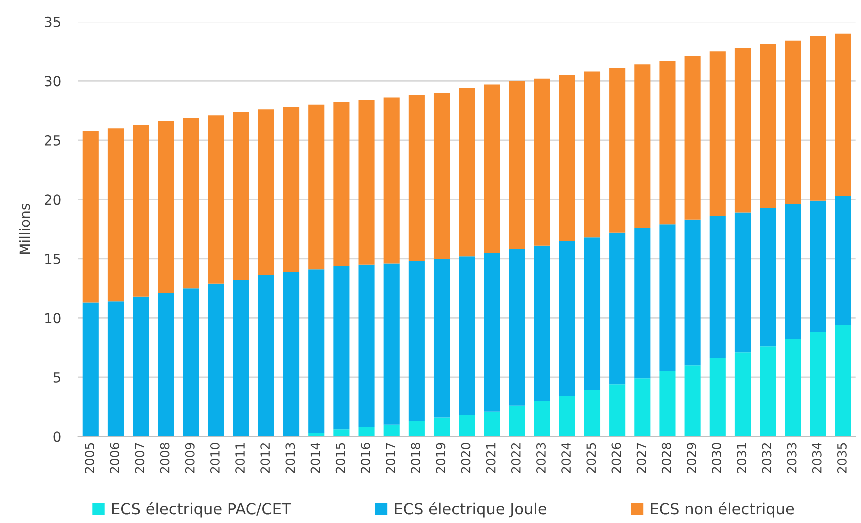  I want to click on x-tick-label: 2025, so click(591, 458).